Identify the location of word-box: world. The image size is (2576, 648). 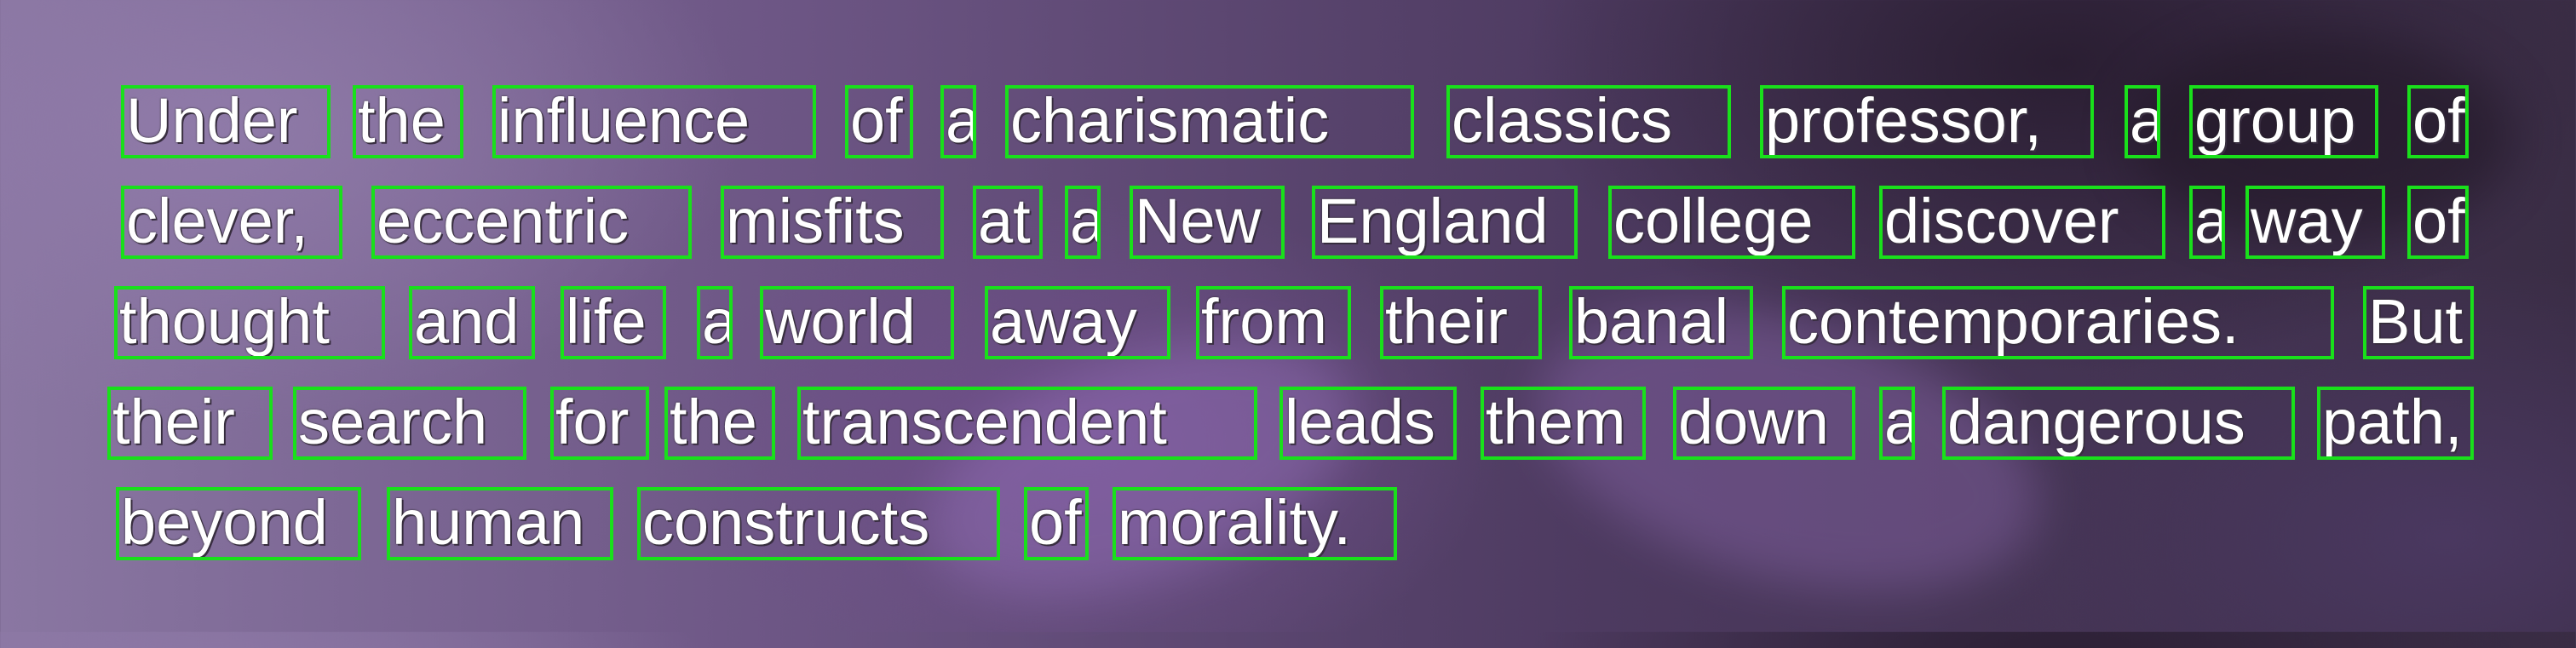
(857, 322).